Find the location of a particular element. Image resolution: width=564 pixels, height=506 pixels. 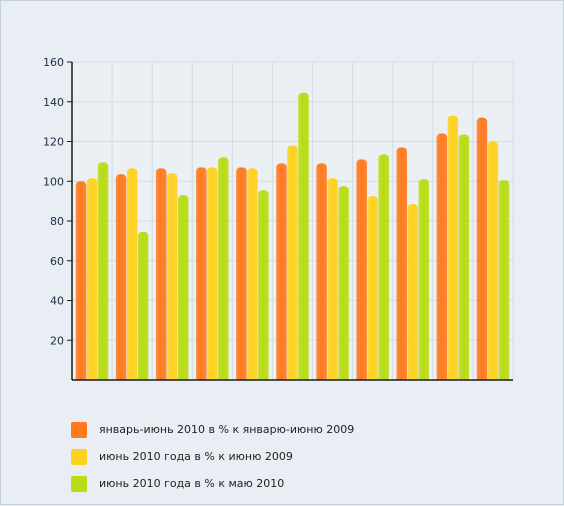

axis-mask is located at coordinates (292, 385).